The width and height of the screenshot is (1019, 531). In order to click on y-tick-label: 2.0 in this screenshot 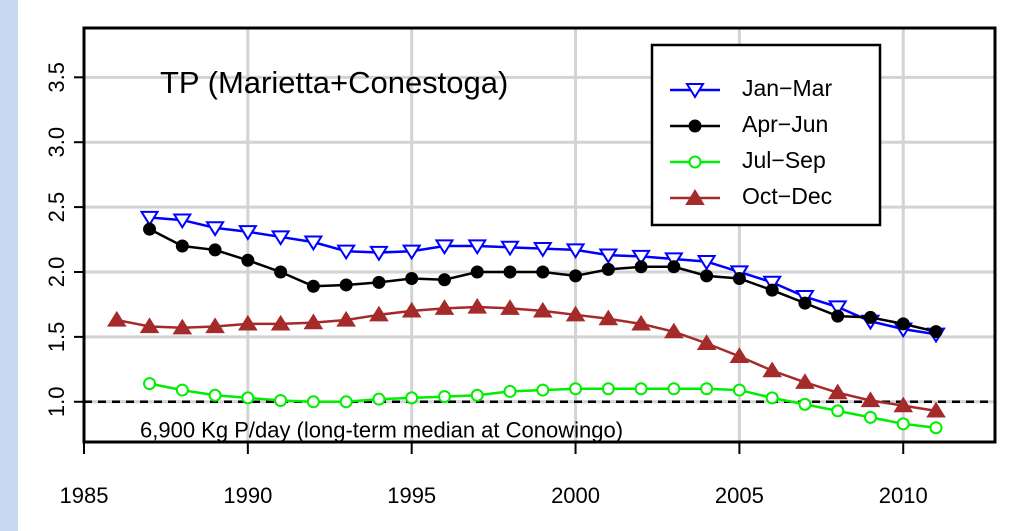, I will do `click(56, 272)`.